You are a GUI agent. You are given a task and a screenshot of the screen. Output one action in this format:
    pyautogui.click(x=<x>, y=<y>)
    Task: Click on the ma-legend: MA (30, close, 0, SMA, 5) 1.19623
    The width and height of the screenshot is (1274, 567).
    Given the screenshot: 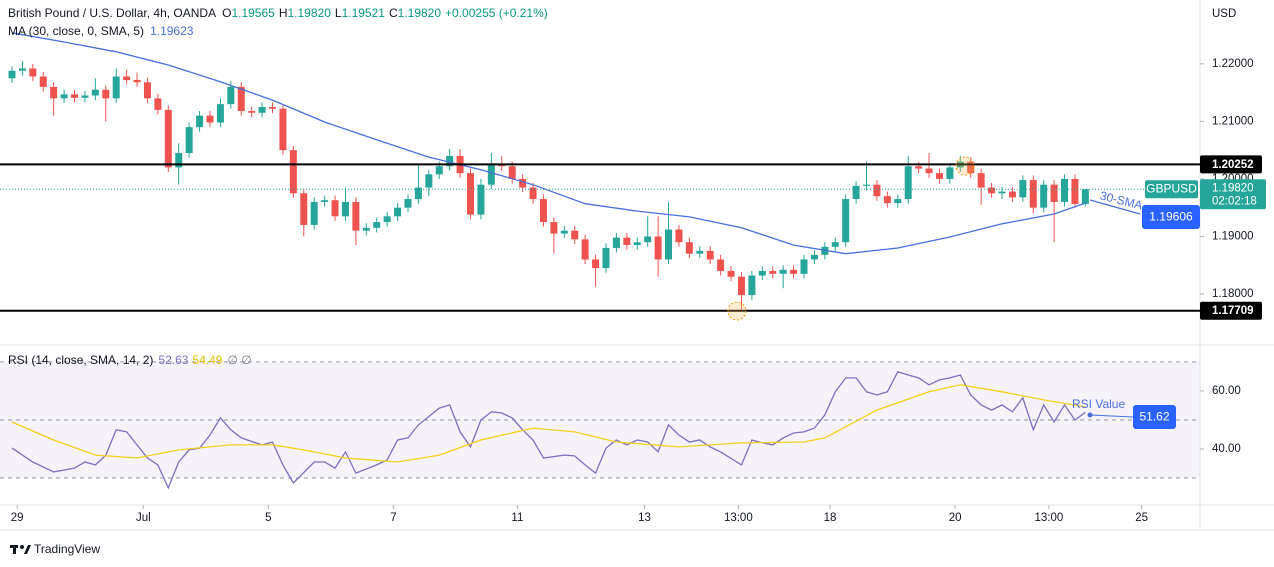 What is the action you would take?
    pyautogui.click(x=101, y=31)
    